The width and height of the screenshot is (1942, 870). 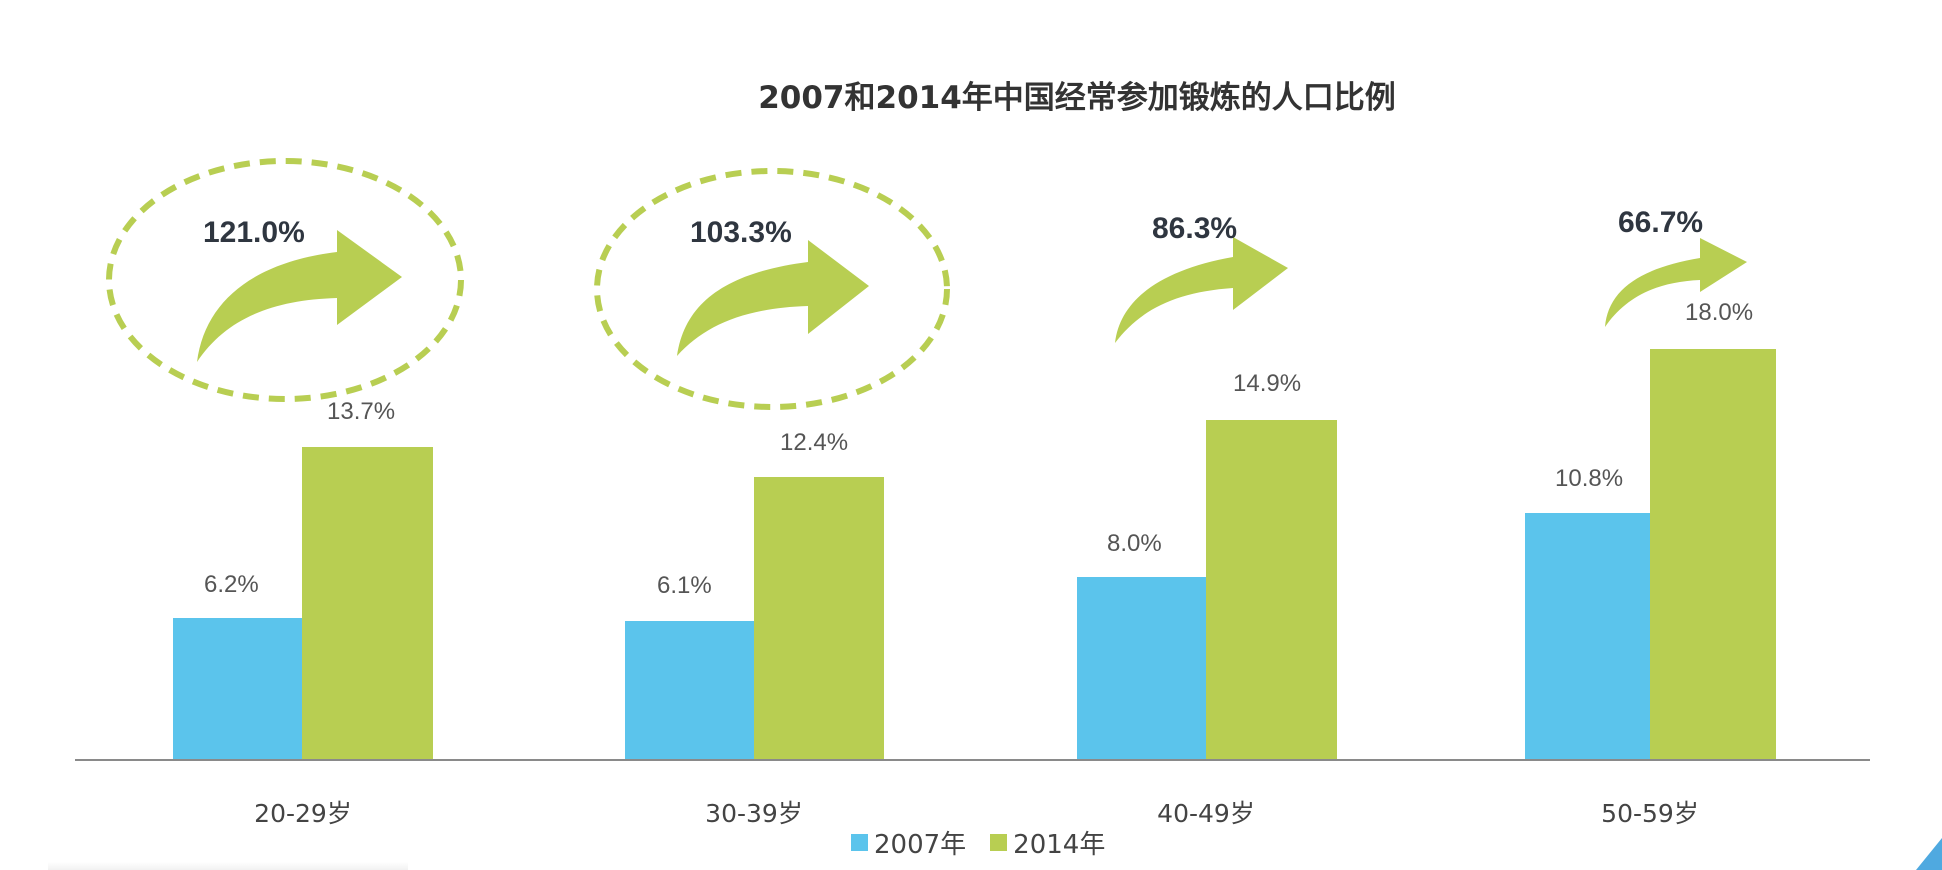 What do you see at coordinates (1134, 543) in the screenshot?
I see `value-label-2007-40-49: 8.0%` at bounding box center [1134, 543].